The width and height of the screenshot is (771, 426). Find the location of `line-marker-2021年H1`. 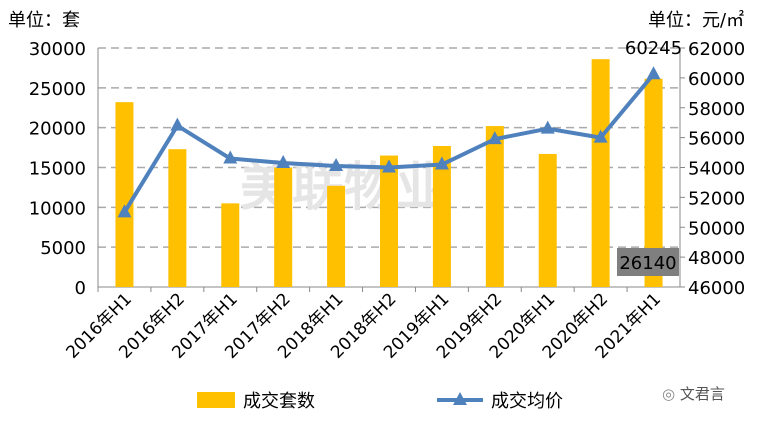

line-marker-2021年H1 is located at coordinates (653, 73).